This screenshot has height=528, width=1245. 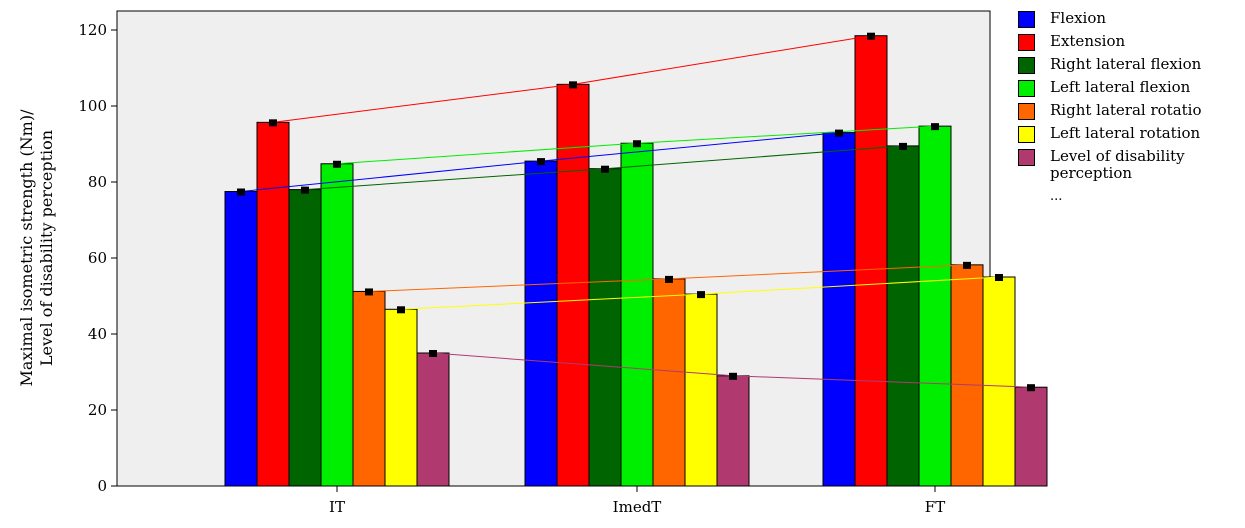 What do you see at coordinates (553, 500) in the screenshot?
I see `x-axis: IT ImedT FT` at bounding box center [553, 500].